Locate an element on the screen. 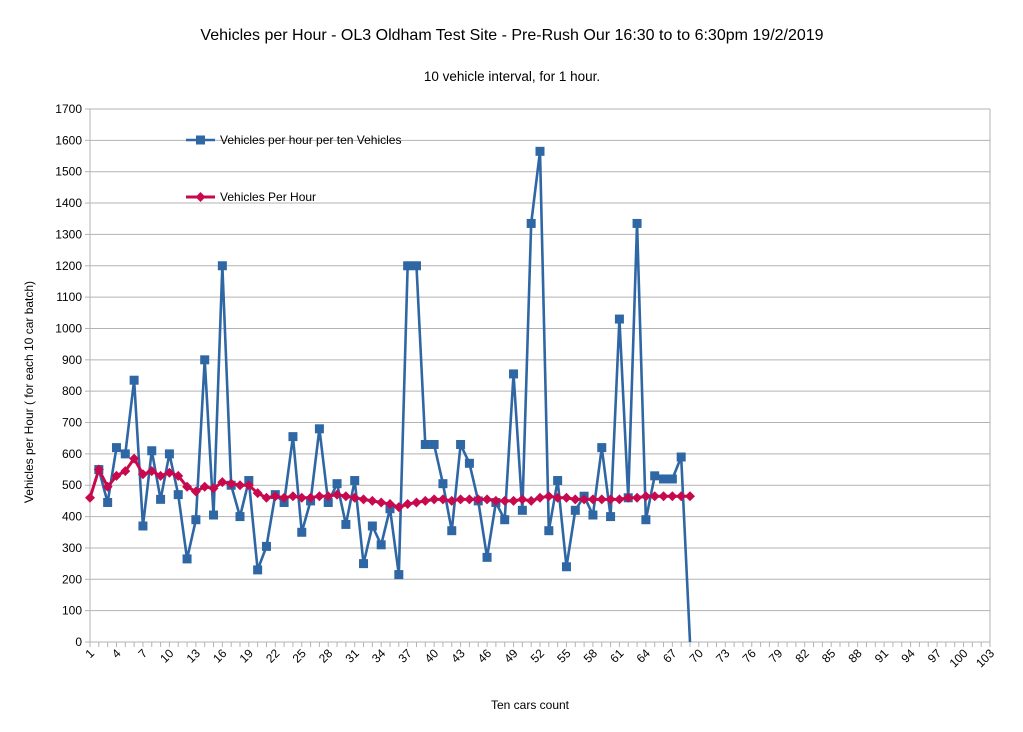 Image resolution: width=1023 pixels, height=732 pixels. x-tick-label: 46 is located at coordinates (485, 656).